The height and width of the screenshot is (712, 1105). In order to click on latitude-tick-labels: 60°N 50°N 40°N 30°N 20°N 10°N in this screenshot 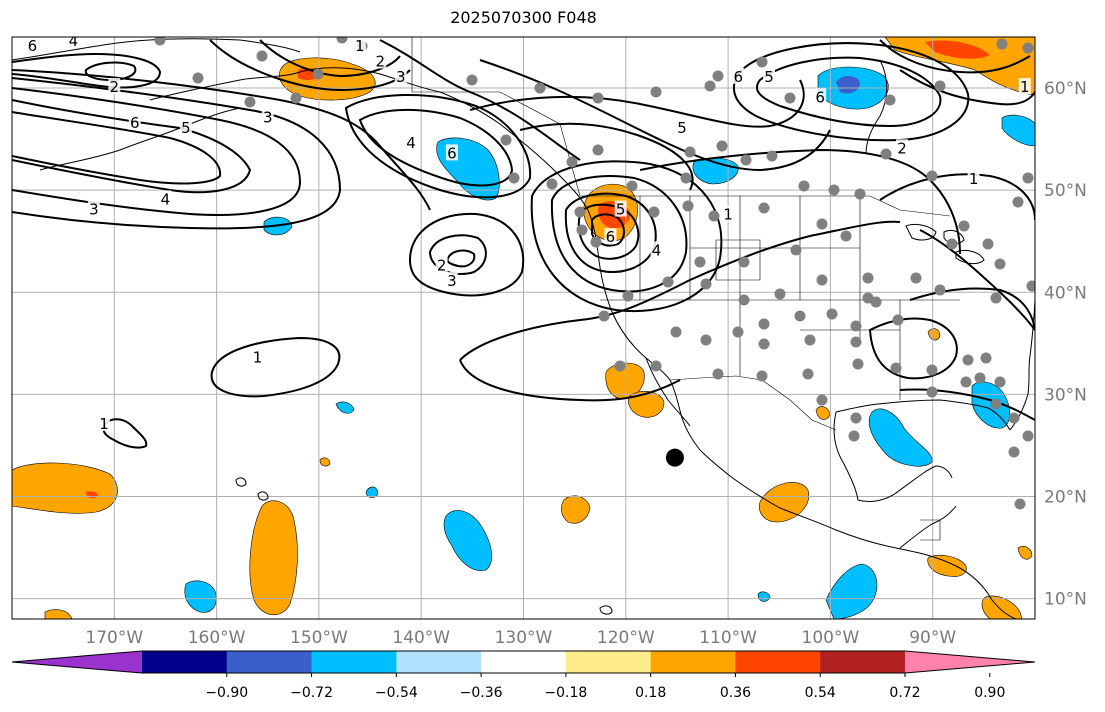, I will do `click(1065, 344)`.